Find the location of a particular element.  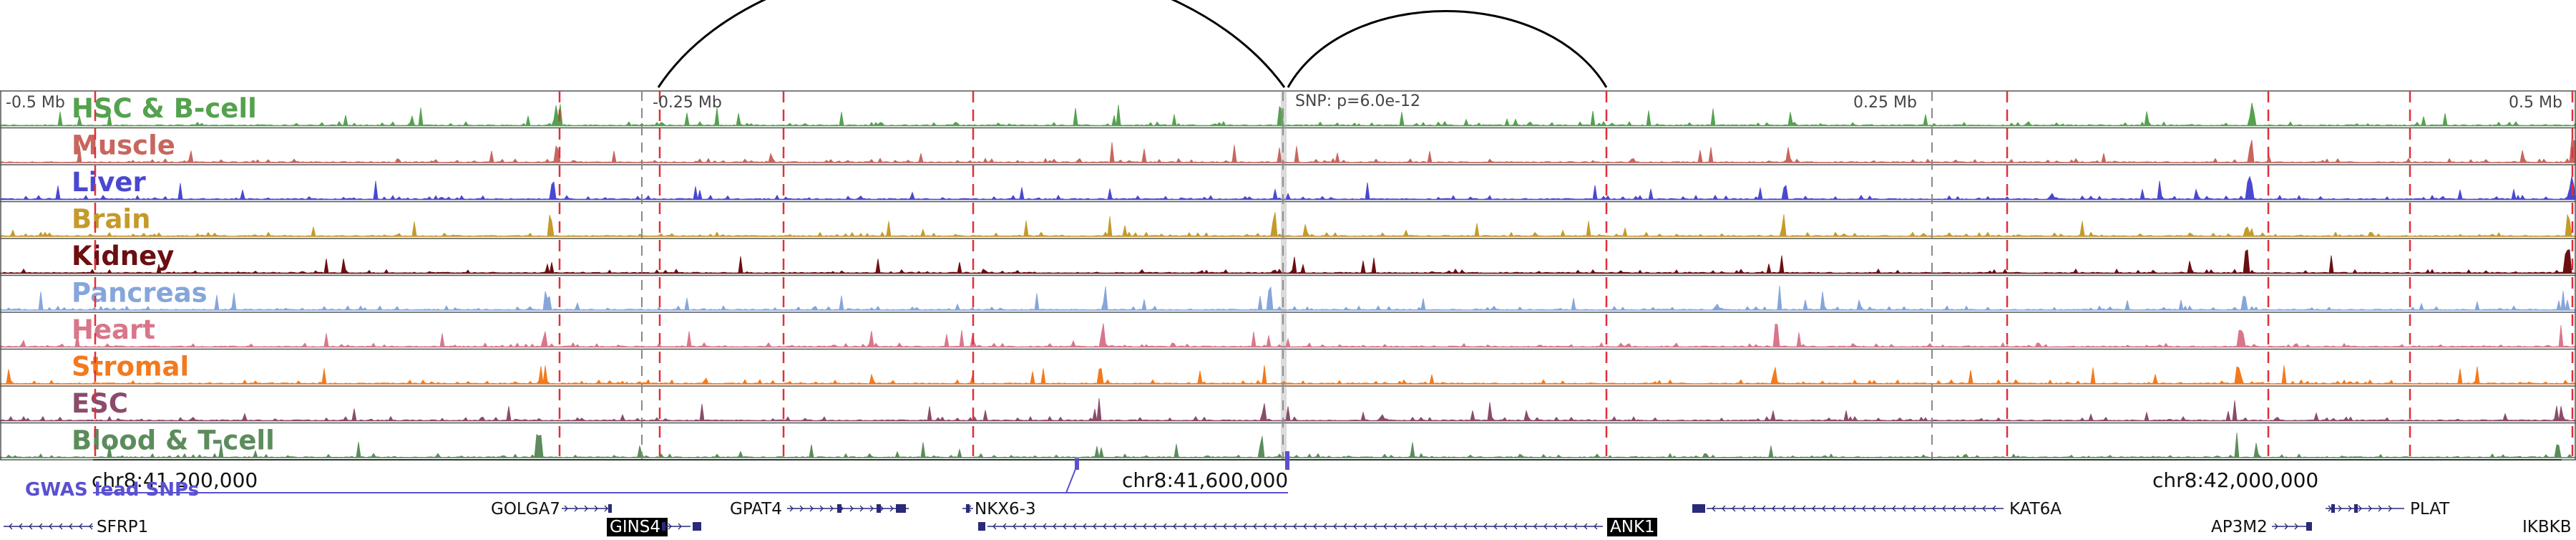

track-5: Kidney is located at coordinates (1288, 256).